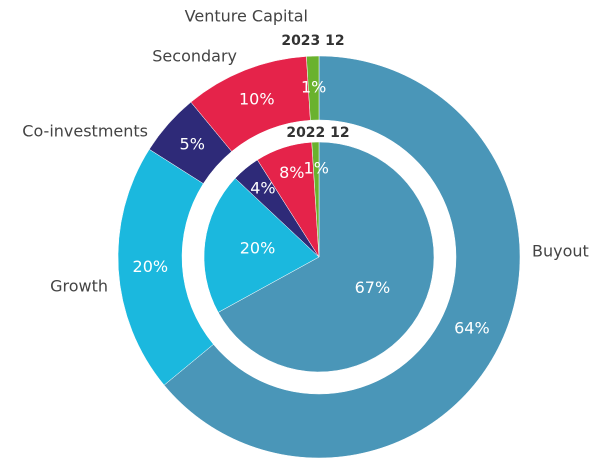 This screenshot has height=459, width=607. I want to click on category-label: Secondary, so click(194, 56).